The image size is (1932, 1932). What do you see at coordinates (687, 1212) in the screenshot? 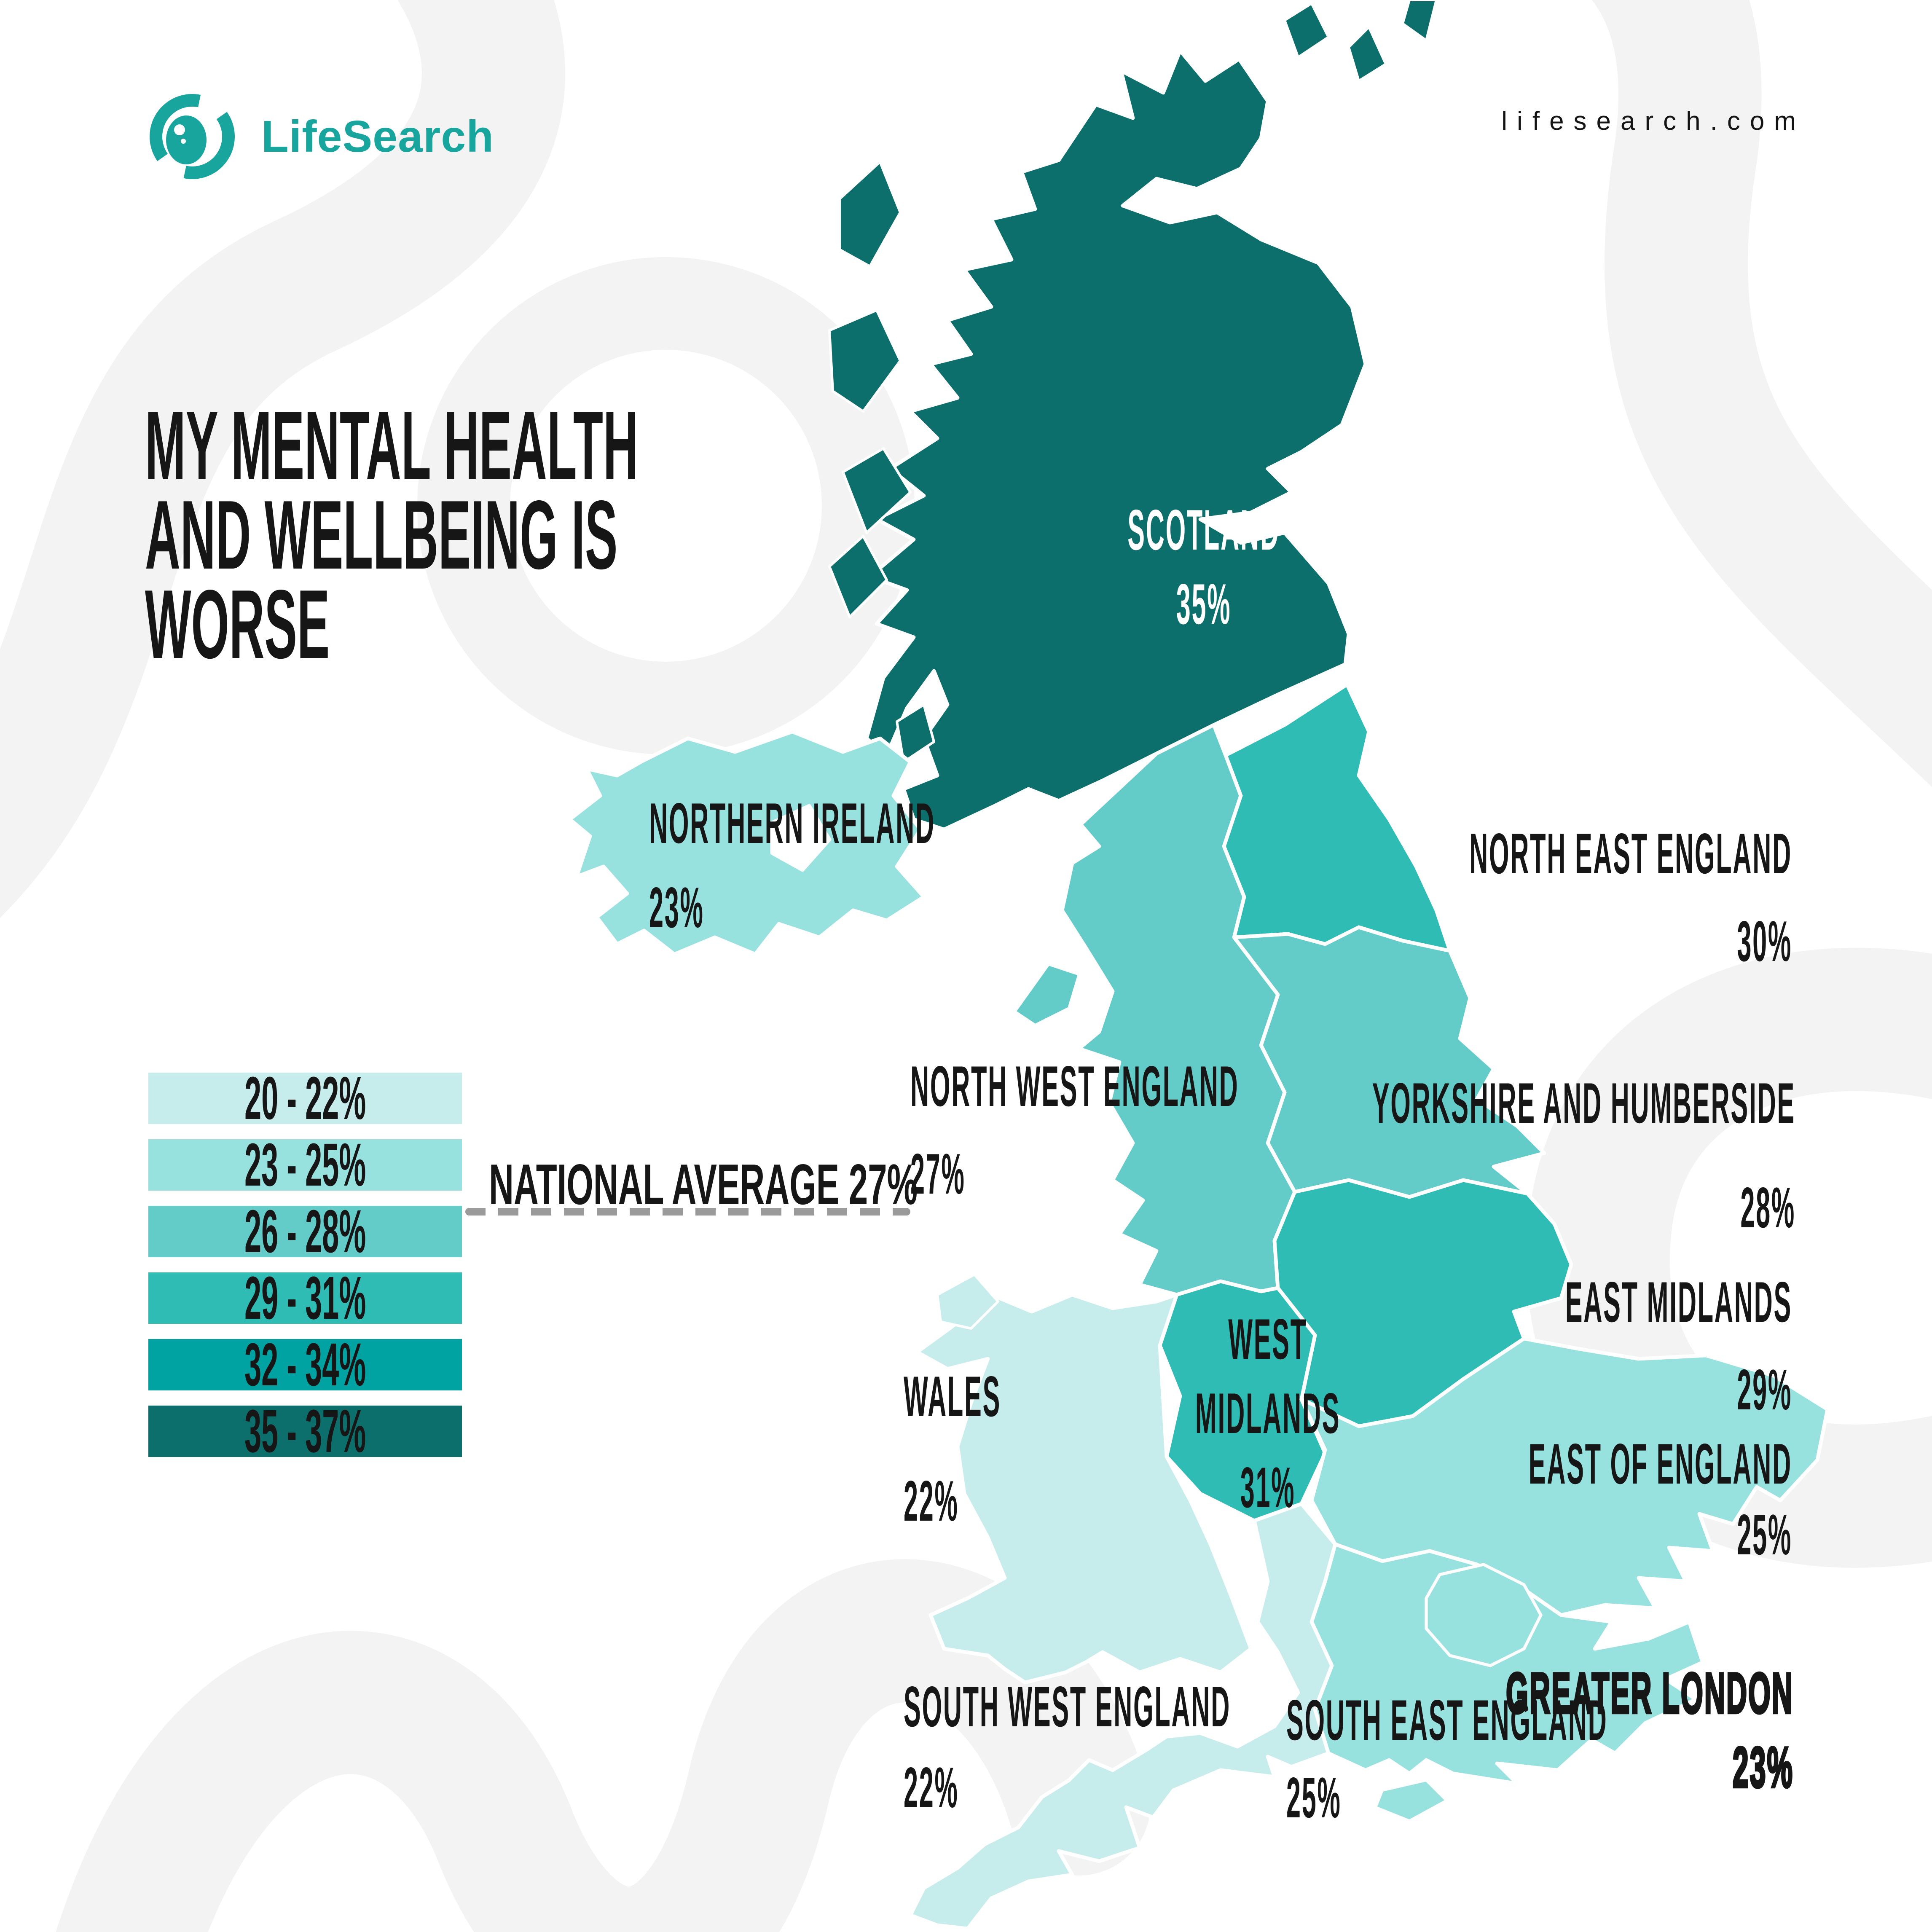
I see `national-average-dashed-line` at bounding box center [687, 1212].